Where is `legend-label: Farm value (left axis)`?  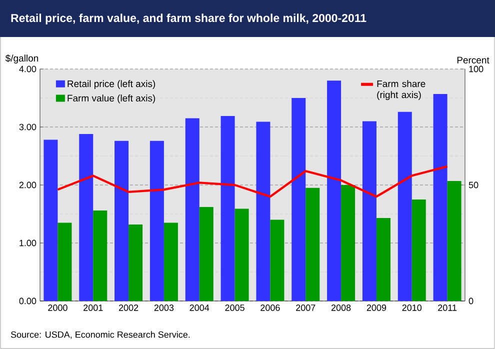
legend-label: Farm value (left axis) is located at coordinates (112, 99).